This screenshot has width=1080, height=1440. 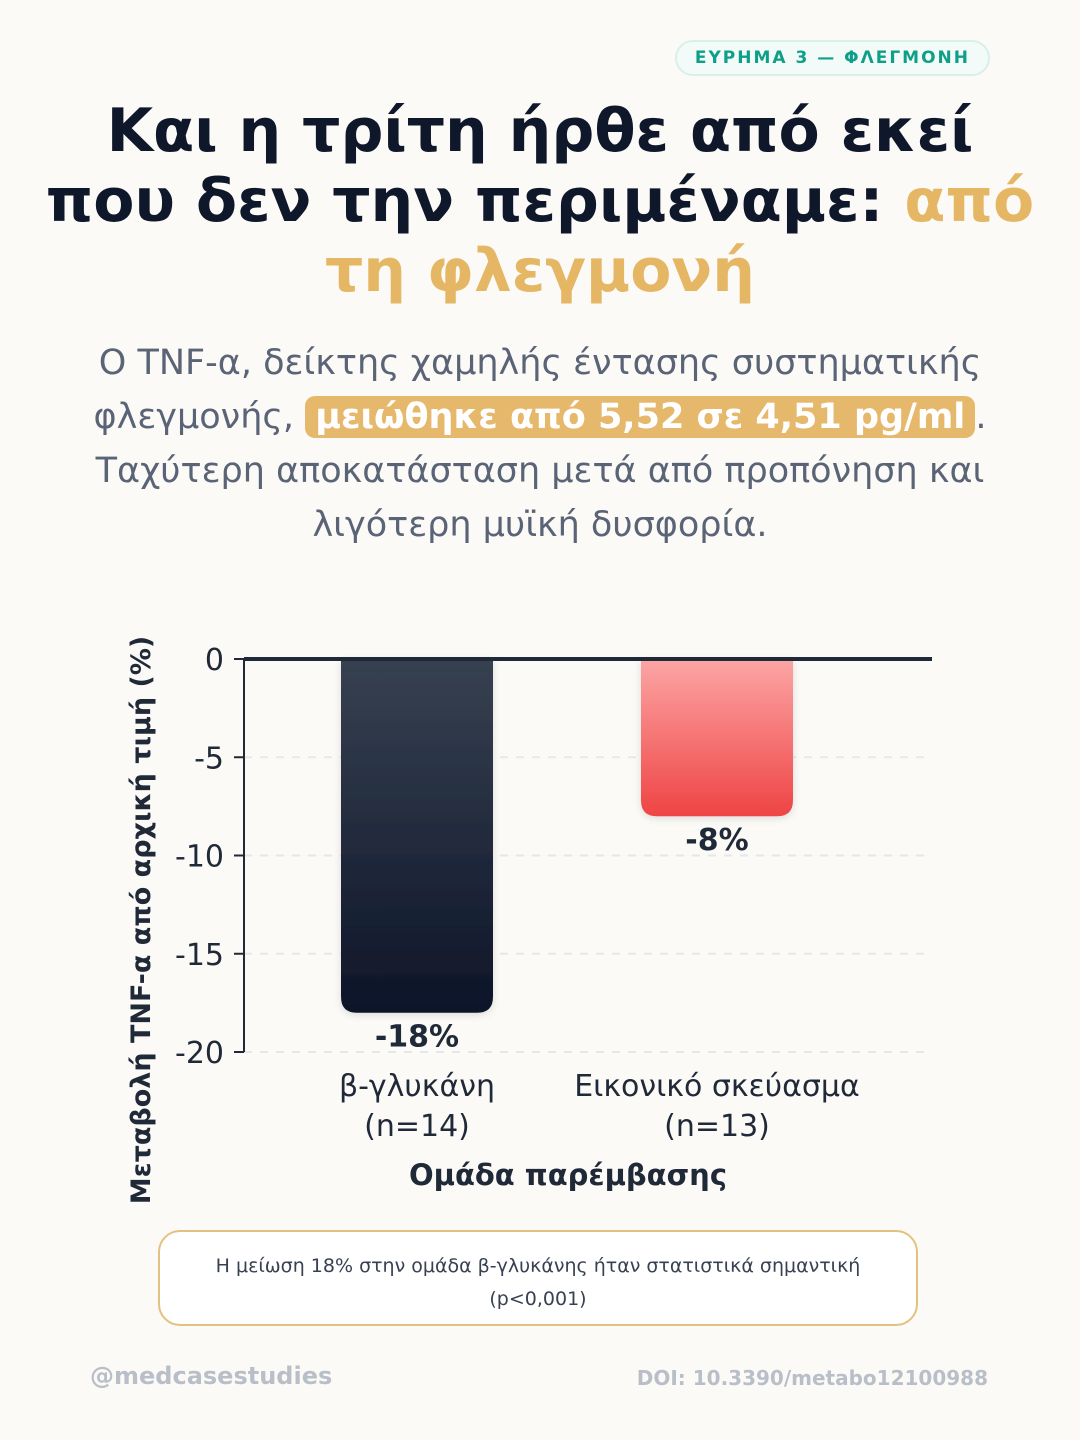 What do you see at coordinates (679, 236) in the screenshot?
I see `title-accent: από τη φλεγμονή` at bounding box center [679, 236].